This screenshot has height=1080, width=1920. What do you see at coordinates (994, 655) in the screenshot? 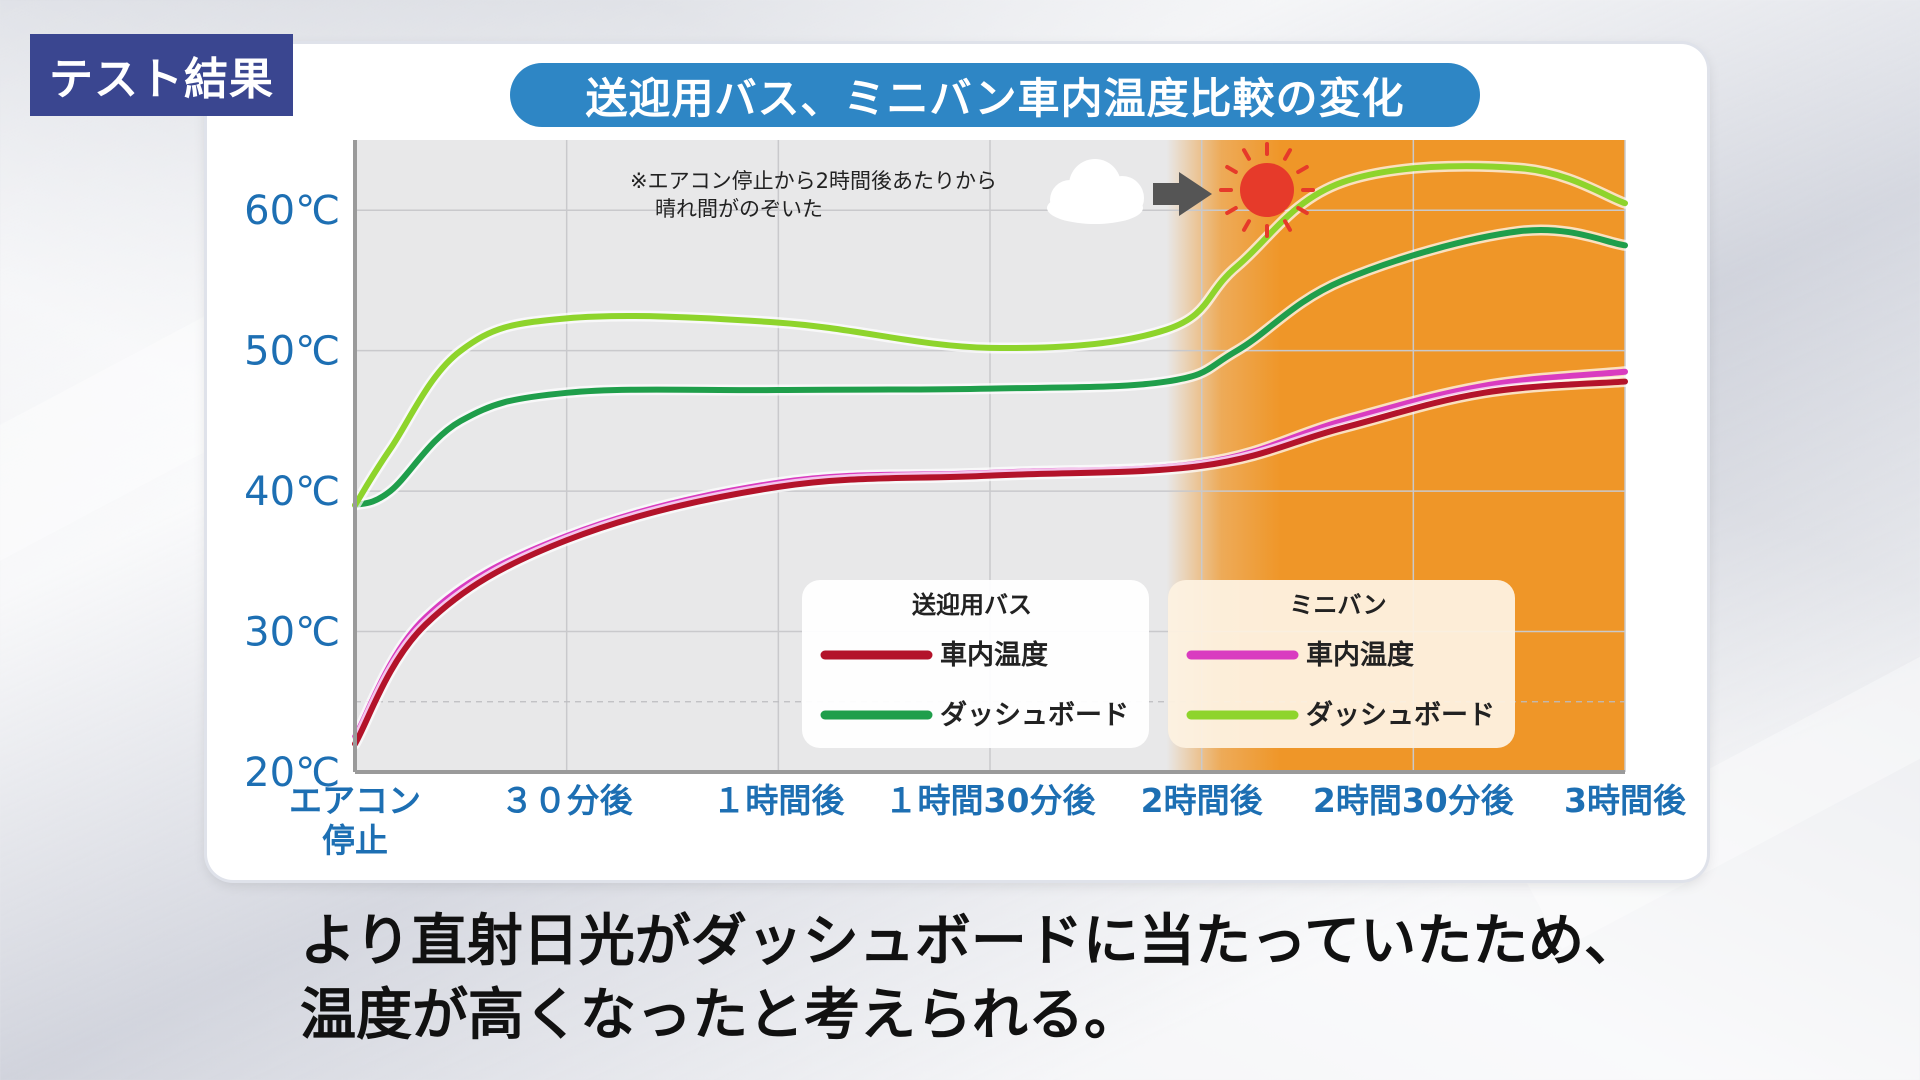
I see `legend-bus-cabin-label: 車内温度` at bounding box center [994, 655].